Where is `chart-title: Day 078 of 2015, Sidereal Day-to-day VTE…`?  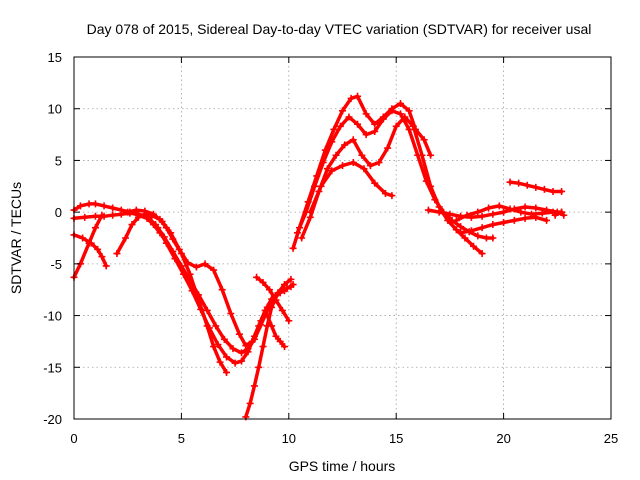 chart-title: Day 078 of 2015, Sidereal Day-to-day VTE… is located at coordinates (339, 29).